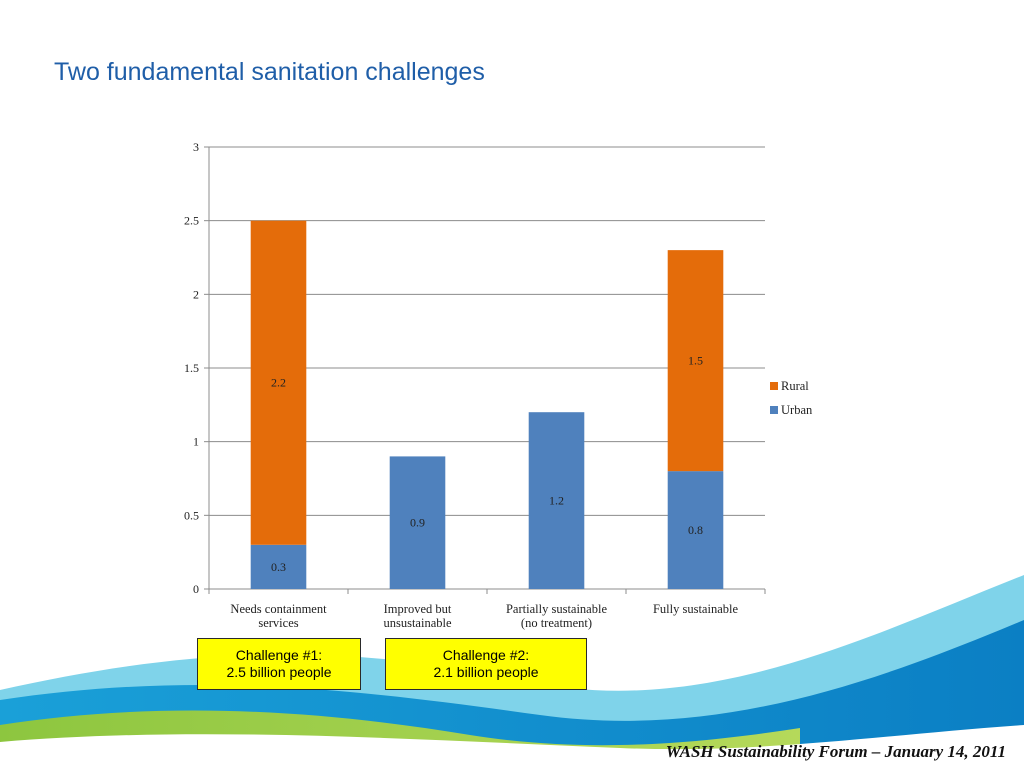 This screenshot has height=768, width=1024. I want to click on y-tick-label: 2, so click(196, 294).